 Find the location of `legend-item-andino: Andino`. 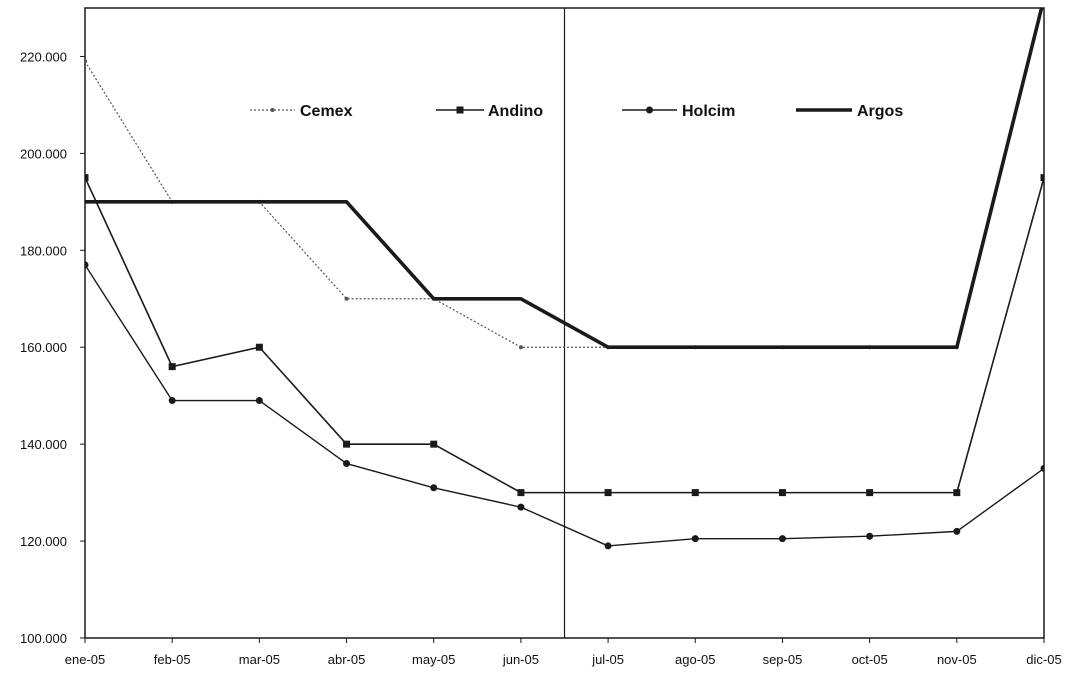

legend-item-andino: Andino is located at coordinates (489, 111).